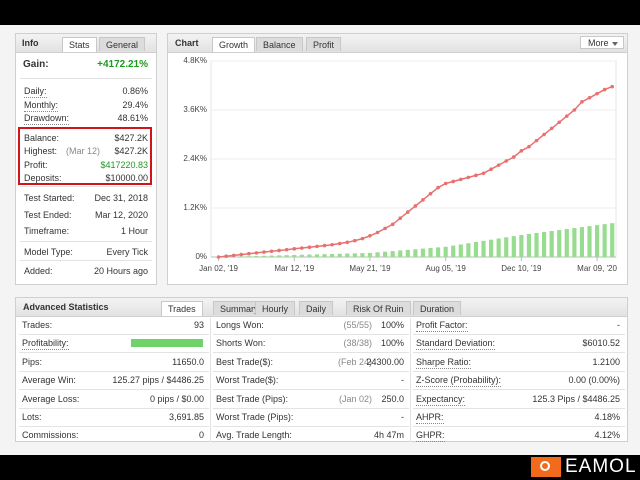 This screenshot has width=640, height=480. Describe the element at coordinates (357, 343) in the screenshot. I see `stat-note: (38/38)` at that location.